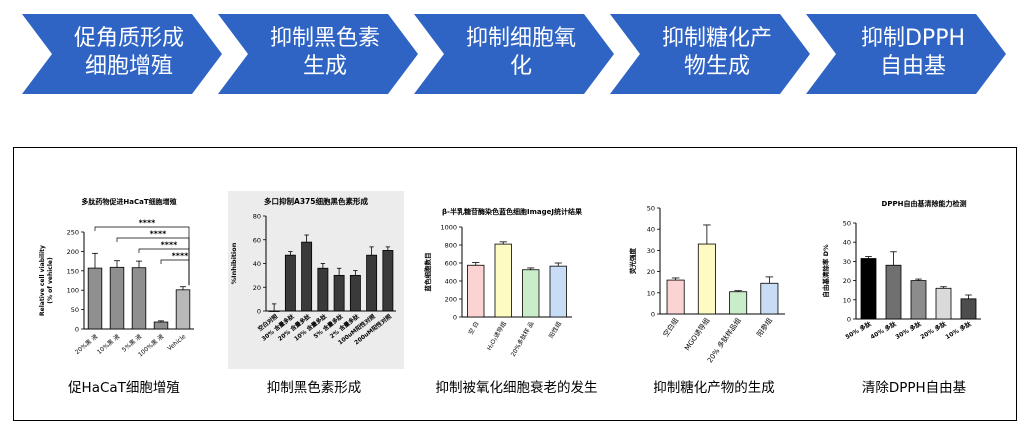 This screenshot has height=438, width=1033. I want to click on flow-step-label-3: 抑制细胞氧化, so click(521, 53).